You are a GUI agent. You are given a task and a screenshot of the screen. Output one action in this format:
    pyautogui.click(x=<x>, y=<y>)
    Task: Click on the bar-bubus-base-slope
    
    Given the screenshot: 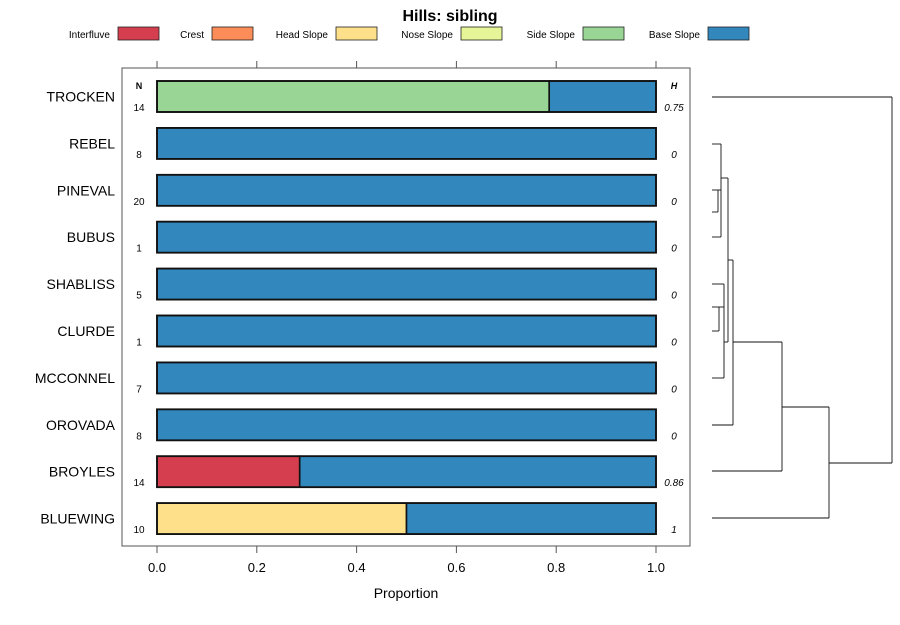 What is the action you would take?
    pyautogui.click(x=406, y=237)
    